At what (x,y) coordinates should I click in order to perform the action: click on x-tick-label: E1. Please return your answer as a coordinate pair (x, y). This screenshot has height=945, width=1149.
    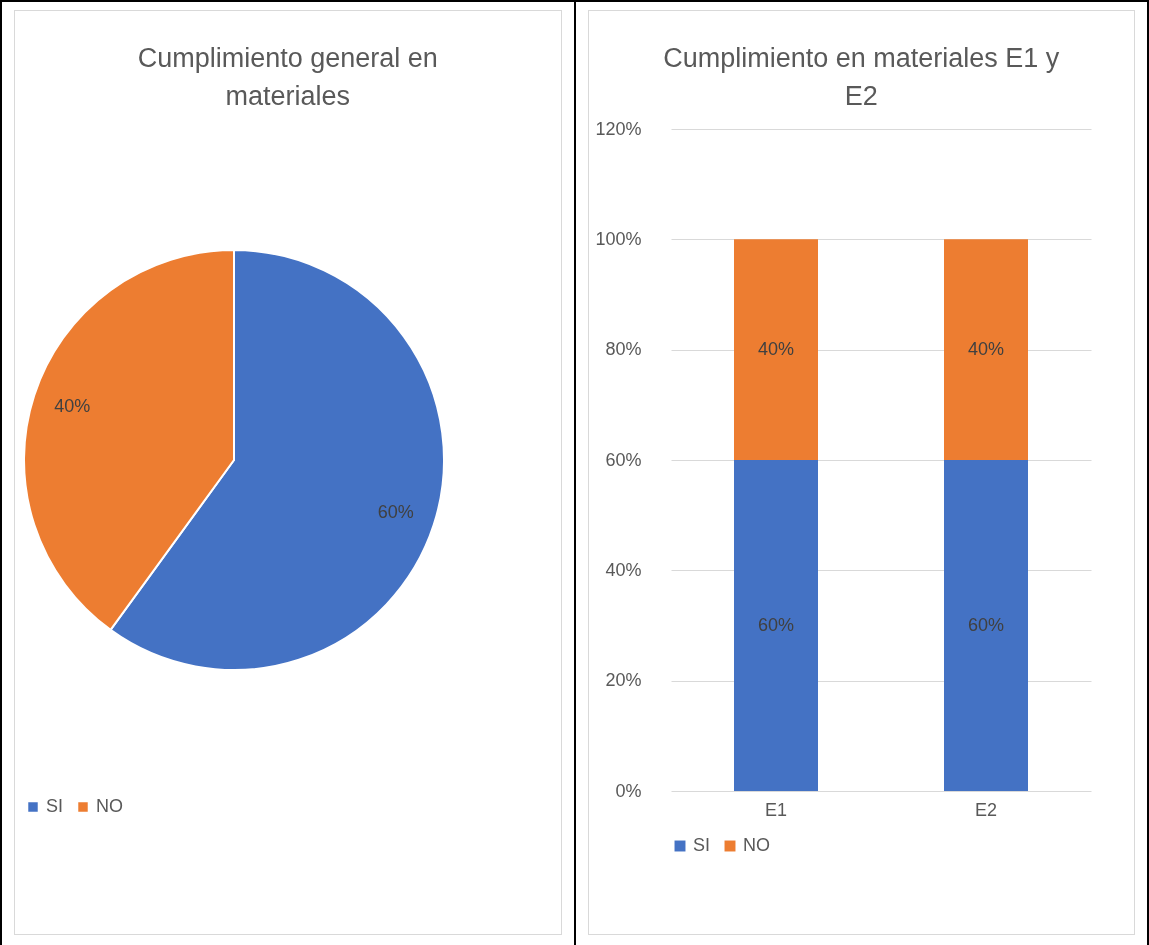
    Looking at the image, I should click on (775, 809).